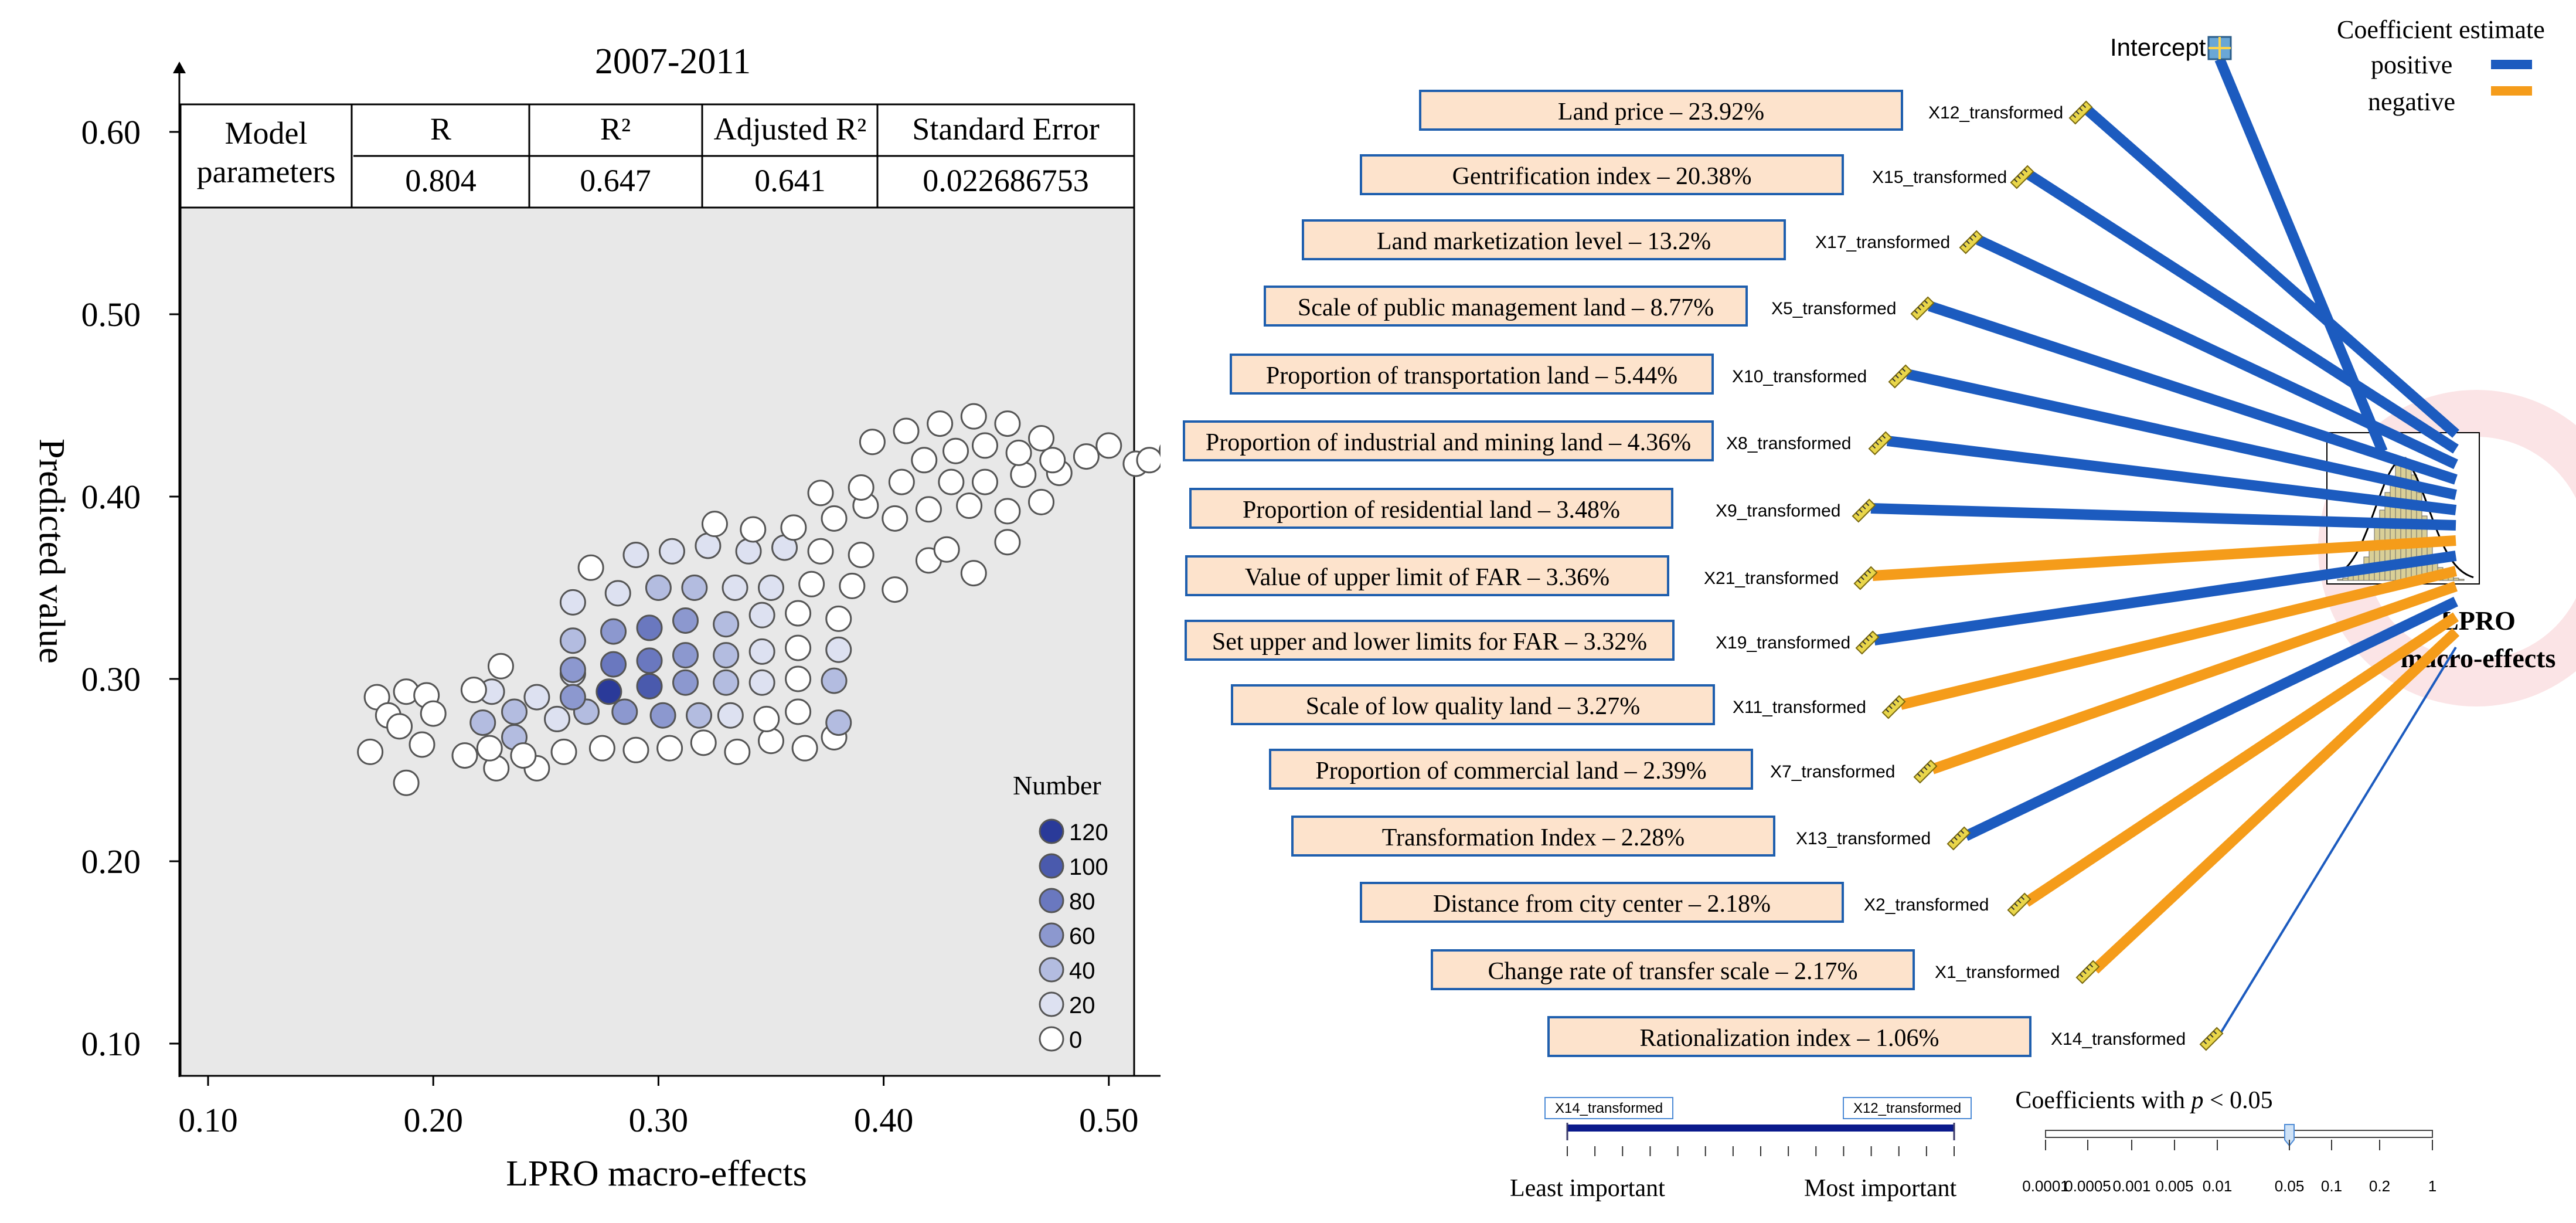 The width and height of the screenshot is (2576, 1223). I want to click on predictor-label: Proportion of commercial land – 2.39%, so click(1510, 770).